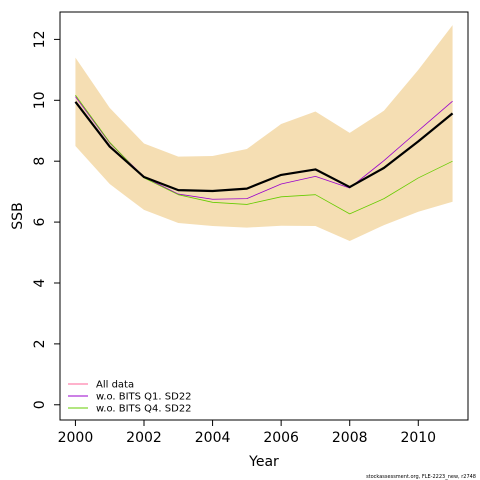 Image resolution: width=480 pixels, height=480 pixels. Describe the element at coordinates (40, 39) in the screenshot. I see `y-tick-label: 12` at that location.